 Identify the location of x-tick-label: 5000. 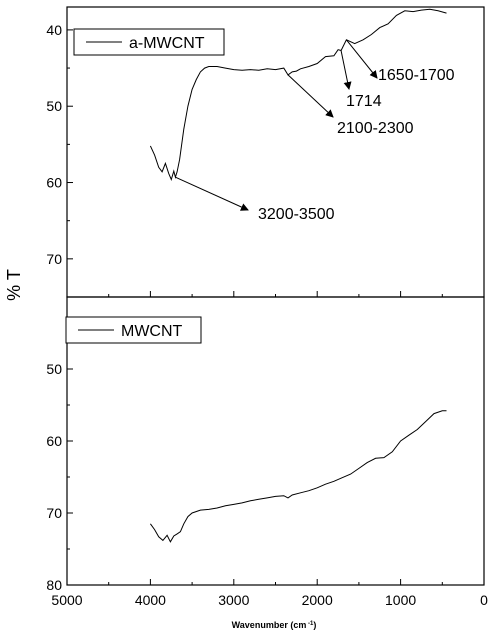
(66, 600).